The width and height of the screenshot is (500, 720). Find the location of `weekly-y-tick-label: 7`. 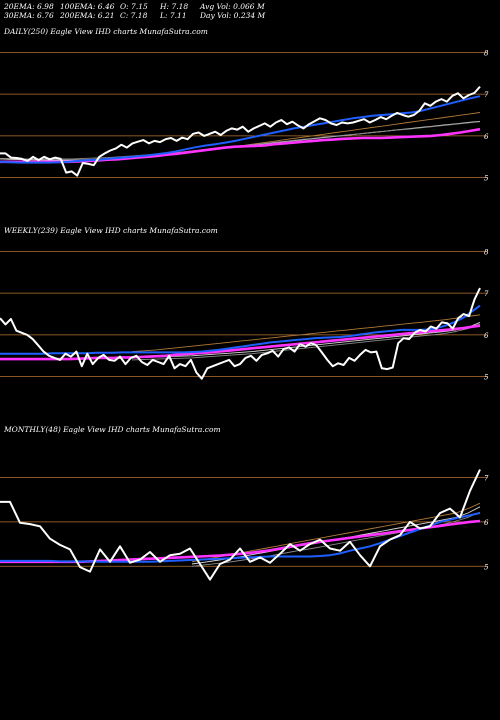

weekly-y-tick-label: 7 is located at coordinates (486, 294).